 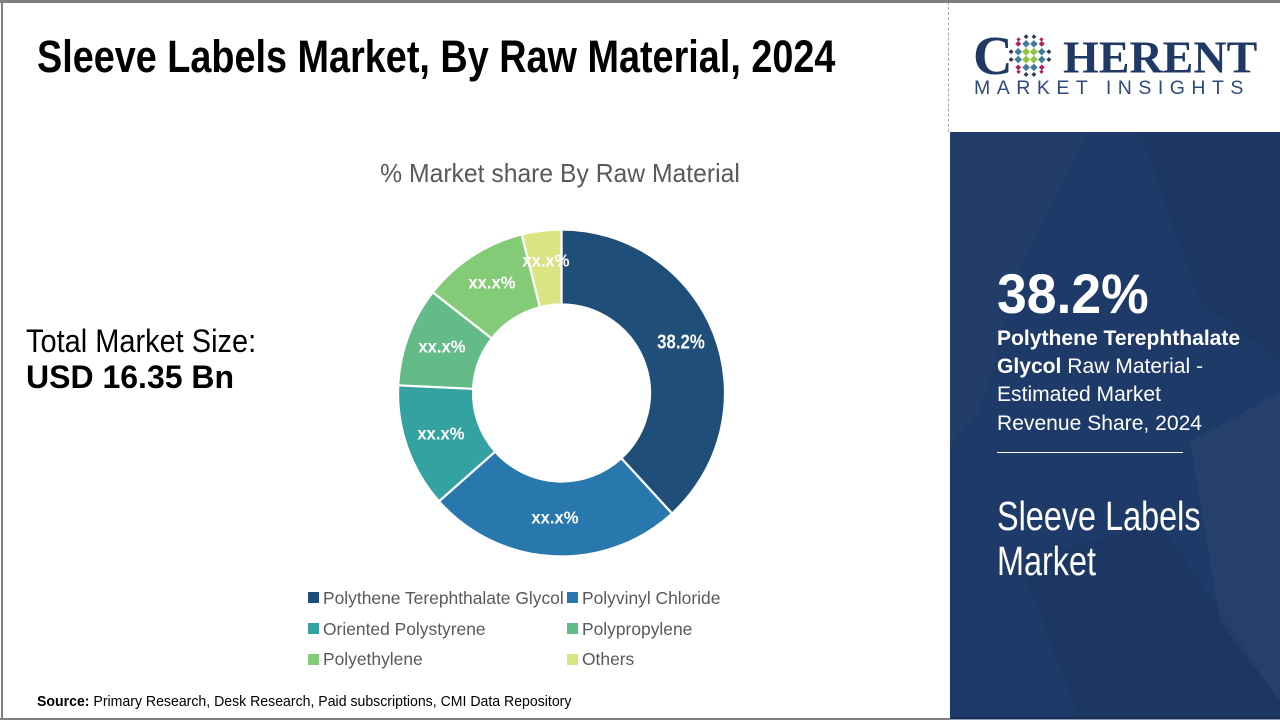 What do you see at coordinates (1160, 57) in the screenshot?
I see `svg-text: HERENT` at bounding box center [1160, 57].